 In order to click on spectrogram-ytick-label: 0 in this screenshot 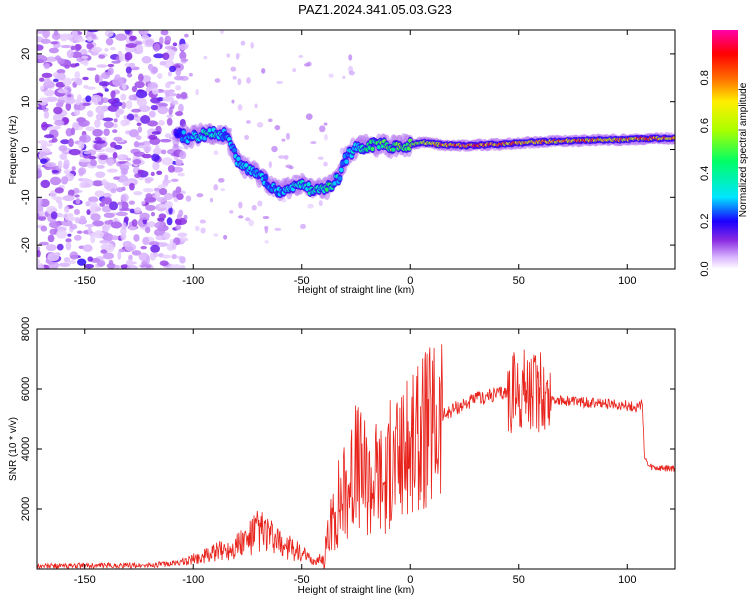, I will do `click(26, 149)`.